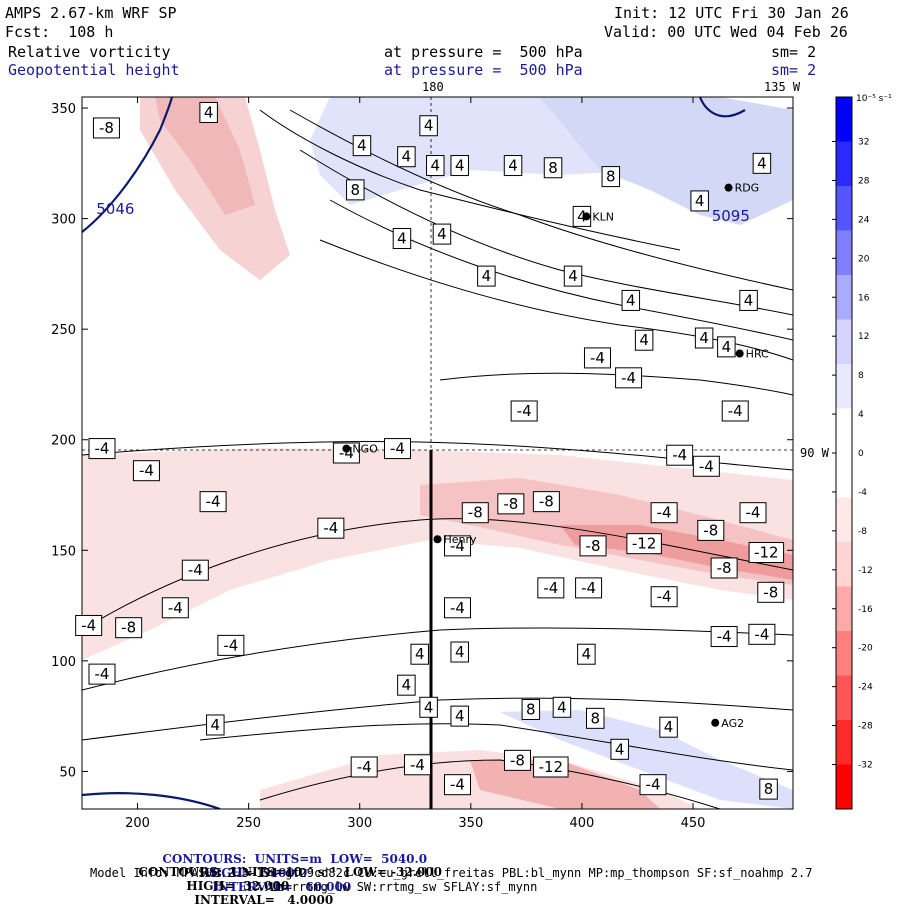  Describe the element at coordinates (814, 453) in the screenshot. I see `longitude-90w-label: 90 W` at that location.